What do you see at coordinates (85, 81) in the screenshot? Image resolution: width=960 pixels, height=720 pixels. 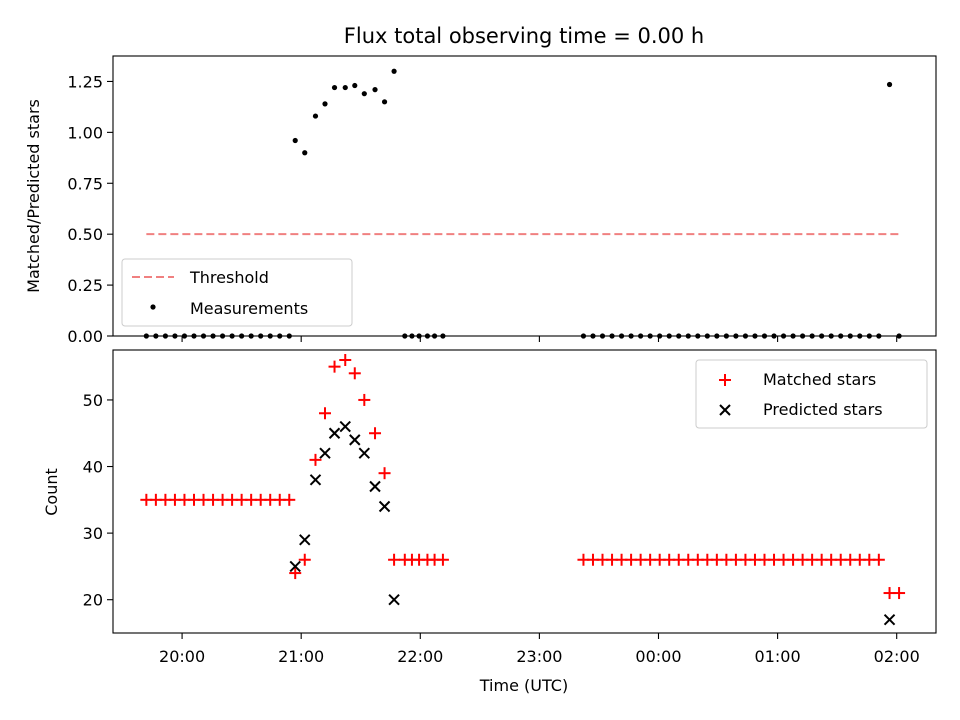 I see `top-y-tick-label: 1.25` at bounding box center [85, 81].